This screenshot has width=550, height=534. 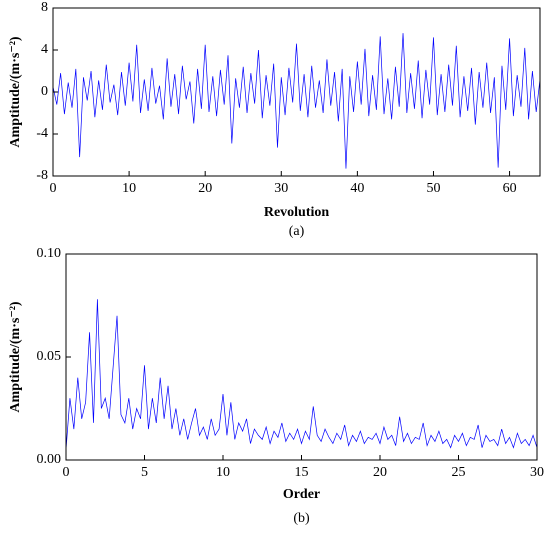 I want to click on y-tick-label: -8, so click(x=42, y=175).